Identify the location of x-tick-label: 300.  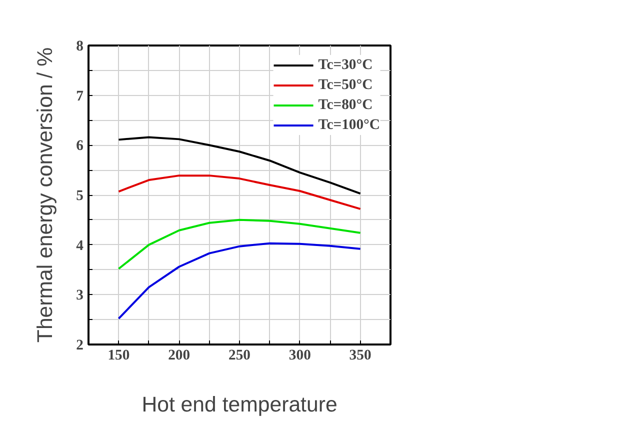
(299, 356).